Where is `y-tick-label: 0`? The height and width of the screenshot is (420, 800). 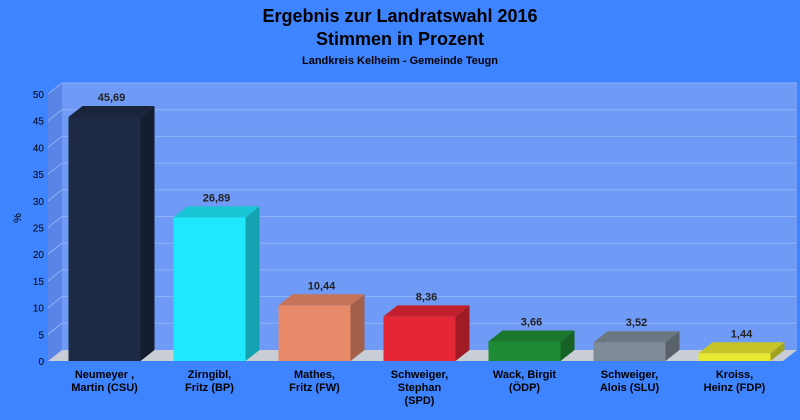 y-tick-label: 0 is located at coordinates (41, 362).